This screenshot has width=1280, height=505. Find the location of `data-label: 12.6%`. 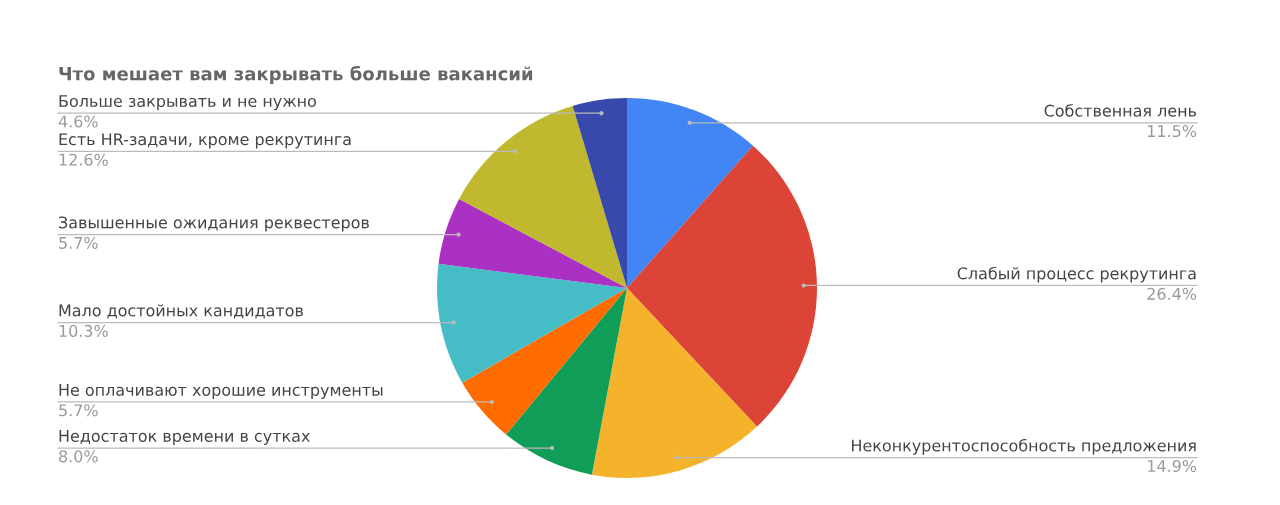

data-label: 12.6% is located at coordinates (83, 159).